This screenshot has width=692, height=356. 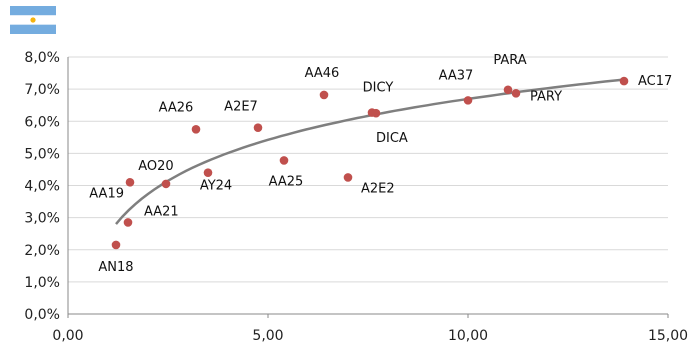 I want to click on y-tick-labels: 0,0% 1,0% 2,0% 3,0% 4,0% 5,0% 6,0% 7,0% 8,0%, so click(x=42, y=186).